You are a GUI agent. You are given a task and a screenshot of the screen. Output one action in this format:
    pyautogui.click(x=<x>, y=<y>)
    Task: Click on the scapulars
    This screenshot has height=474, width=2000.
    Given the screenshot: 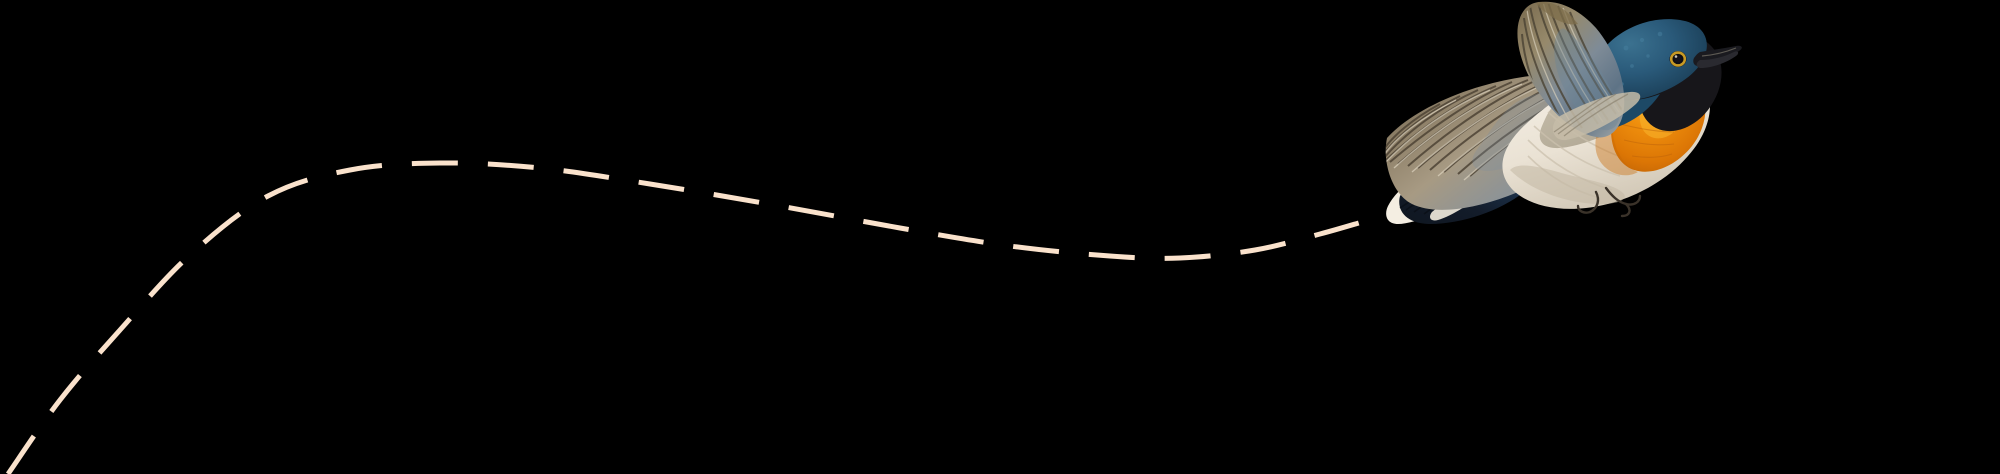 What is the action you would take?
    pyautogui.click(x=1596, y=116)
    